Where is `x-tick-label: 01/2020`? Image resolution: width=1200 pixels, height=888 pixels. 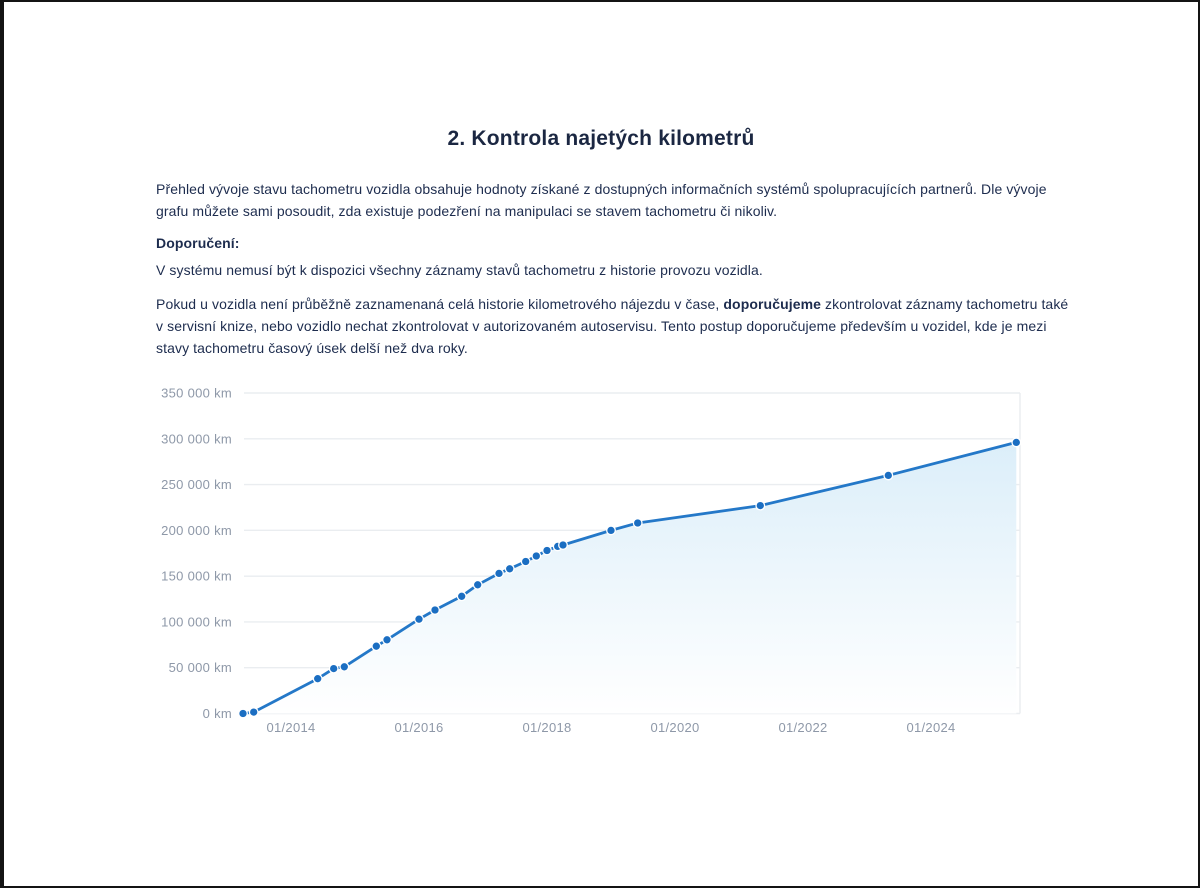
x-tick-label: 01/2020 is located at coordinates (674, 727).